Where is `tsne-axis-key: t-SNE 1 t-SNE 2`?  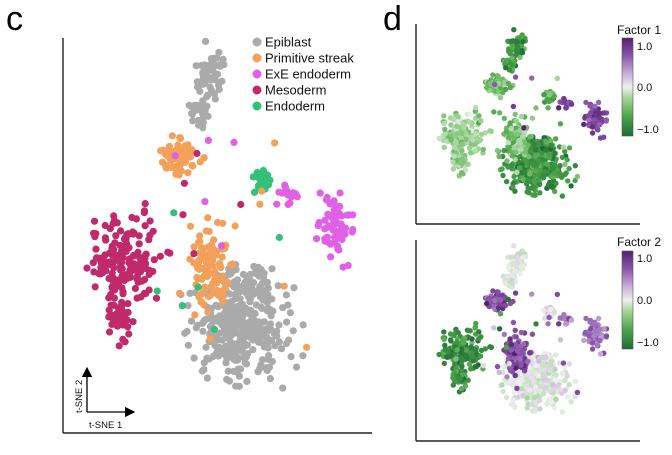 tsne-axis-key: t-SNE 1 t-SNE 2 is located at coordinates (105, 398).